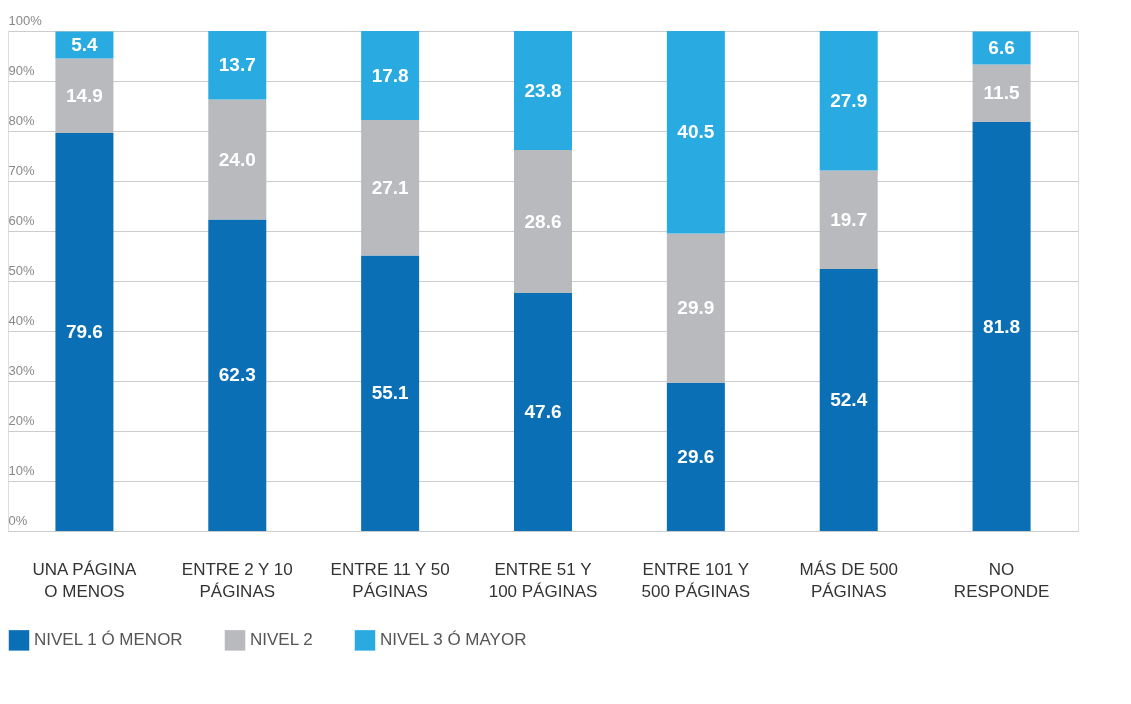 The width and height of the screenshot is (1131, 704). I want to click on x-tick-label: ENTRE 51 Y 100 PÁGINAS, so click(543, 580).